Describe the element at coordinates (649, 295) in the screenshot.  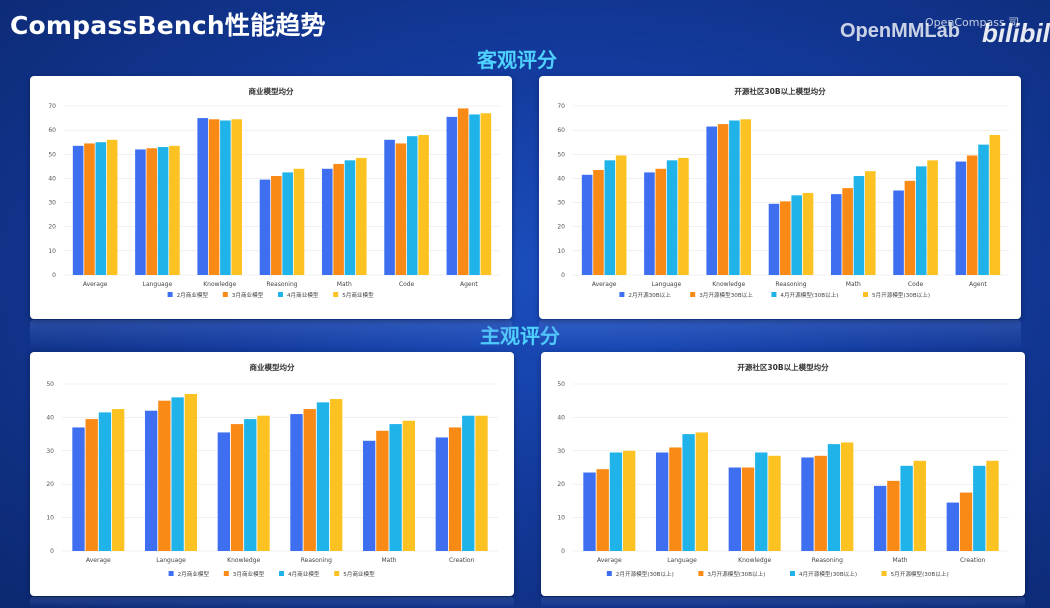
I see `legend-label: 2月开源30B以上` at that location.